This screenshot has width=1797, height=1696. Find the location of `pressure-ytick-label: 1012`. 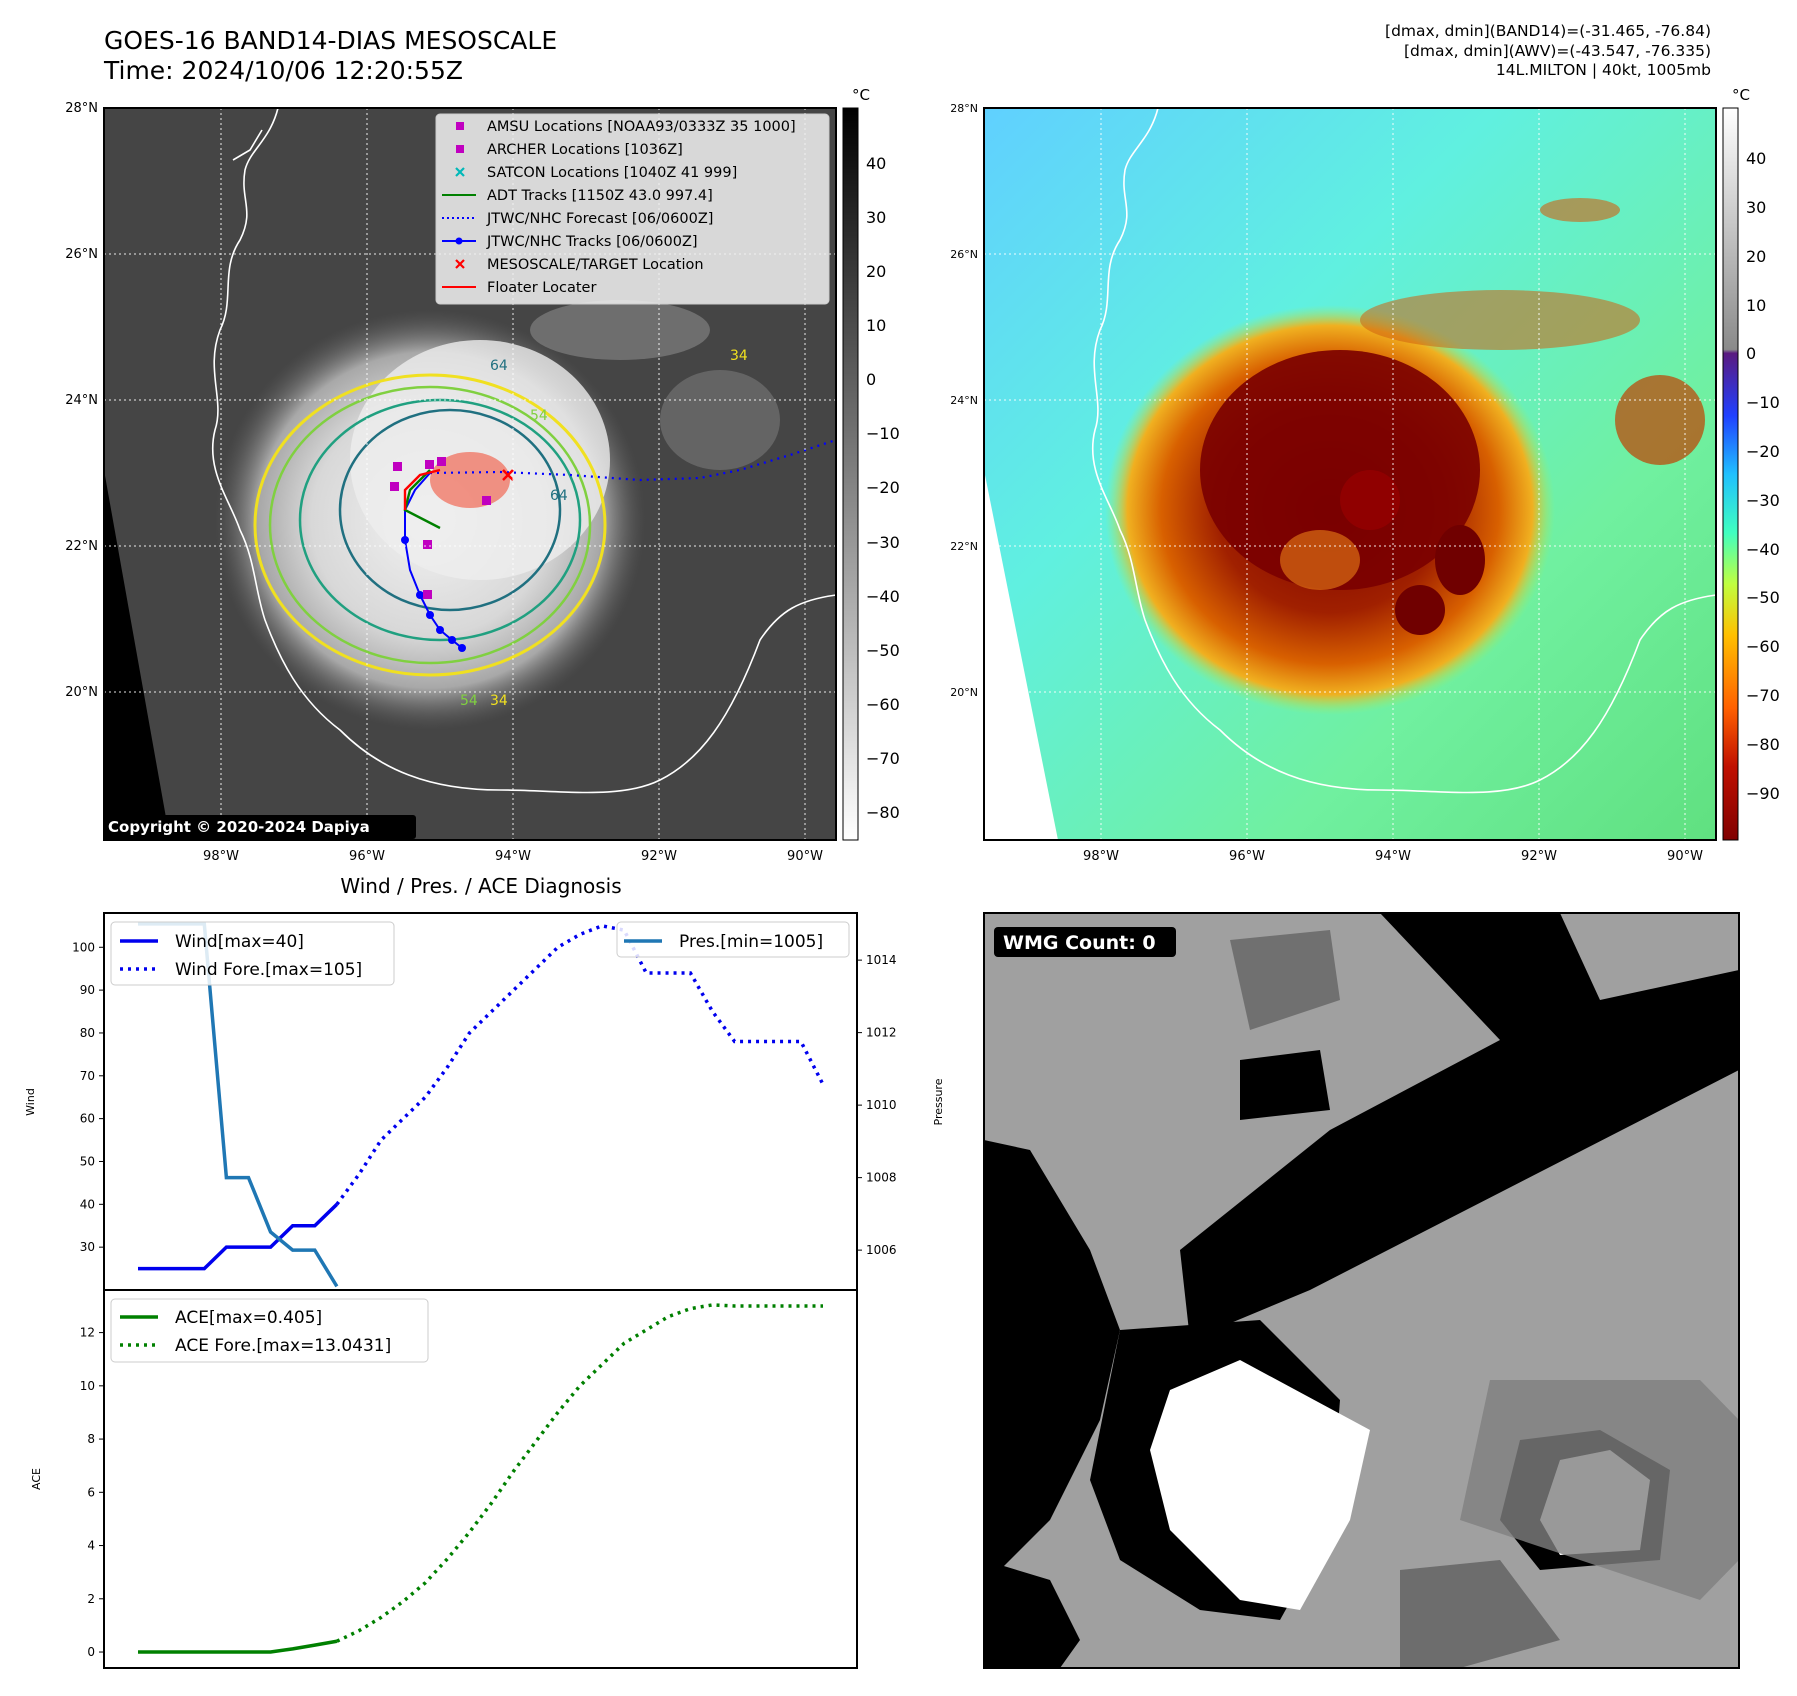

pressure-ytick-label: 1012 is located at coordinates (881, 1033).